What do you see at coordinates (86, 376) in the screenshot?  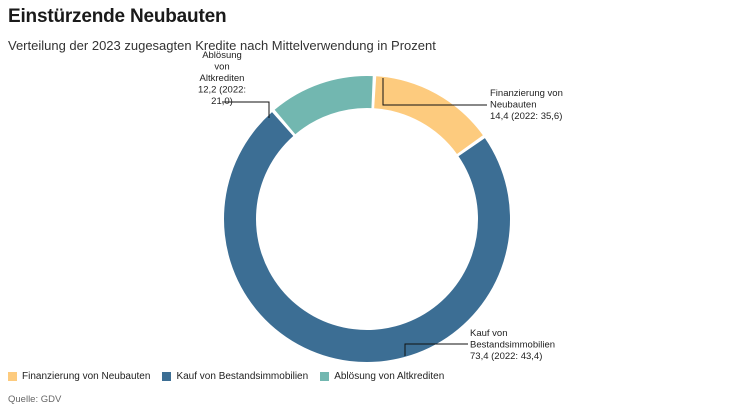 I see `legend-label-neubauten: Finanzierung von Neubauten` at bounding box center [86, 376].